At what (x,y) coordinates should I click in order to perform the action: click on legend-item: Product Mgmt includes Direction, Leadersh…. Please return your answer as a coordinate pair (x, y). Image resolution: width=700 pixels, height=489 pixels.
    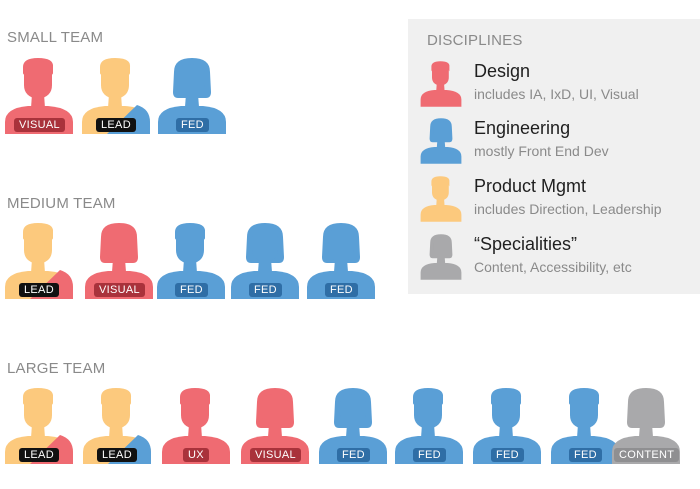
    Looking at the image, I should click on (557, 201).